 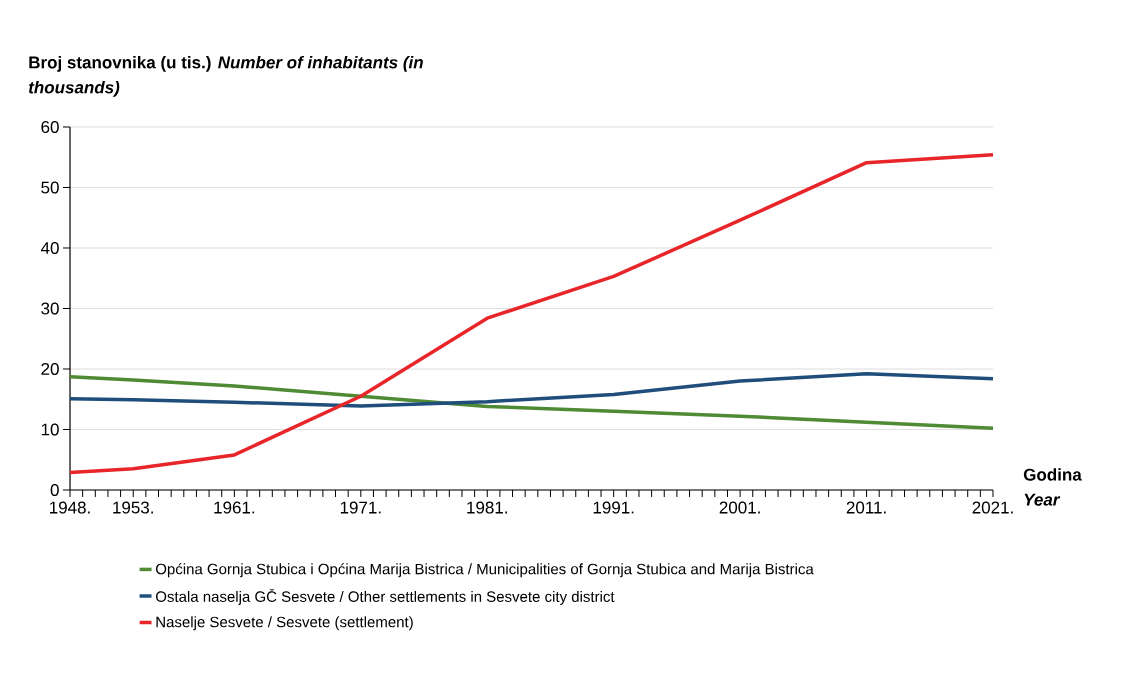 I want to click on legend-label: Ostala naselja GČ Sesvete / Other settlements in Sesvete city district, so click(x=385, y=596).